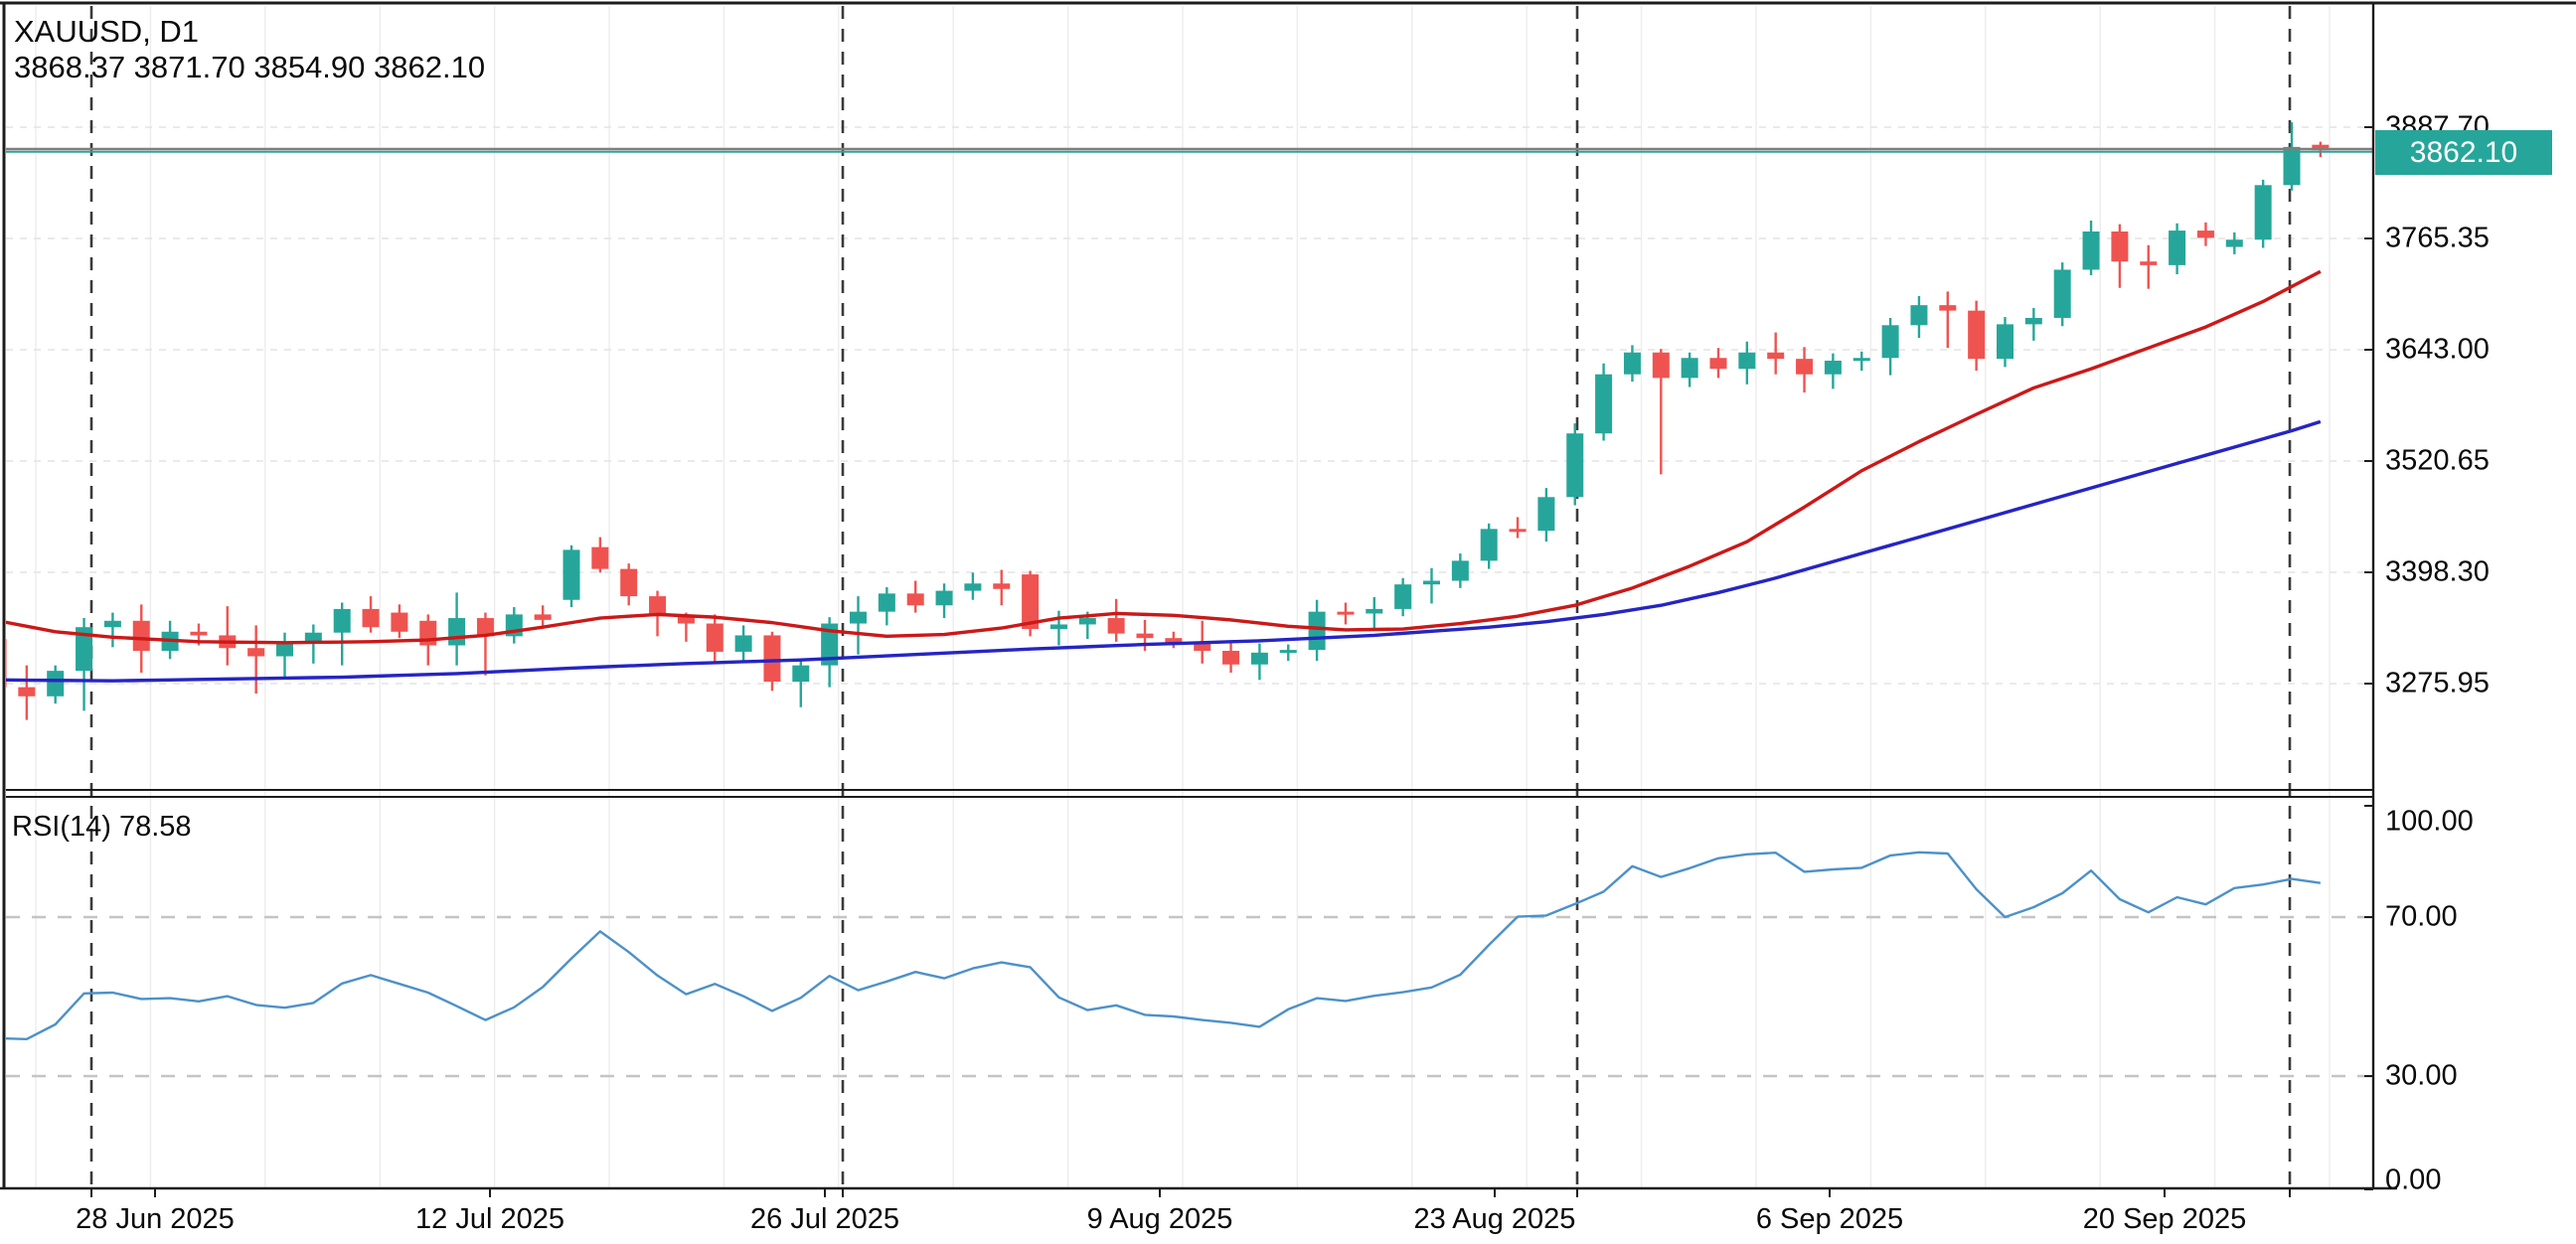  What do you see at coordinates (2421, 916) in the screenshot?
I see `rsi-axis-label: 70.00` at bounding box center [2421, 916].